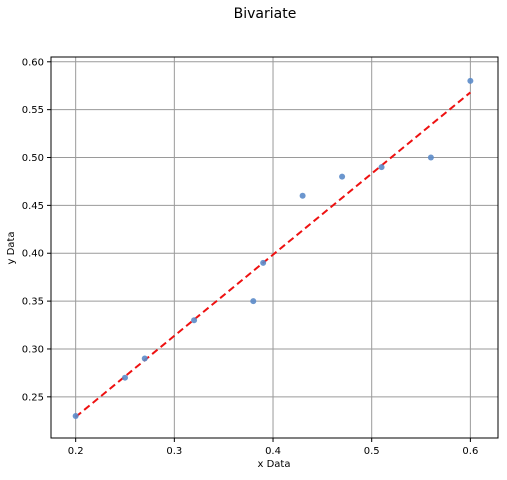 The width and height of the screenshot is (507, 480). Describe the element at coordinates (33, 62) in the screenshot. I see `y-tick-label: 0.60` at that location.